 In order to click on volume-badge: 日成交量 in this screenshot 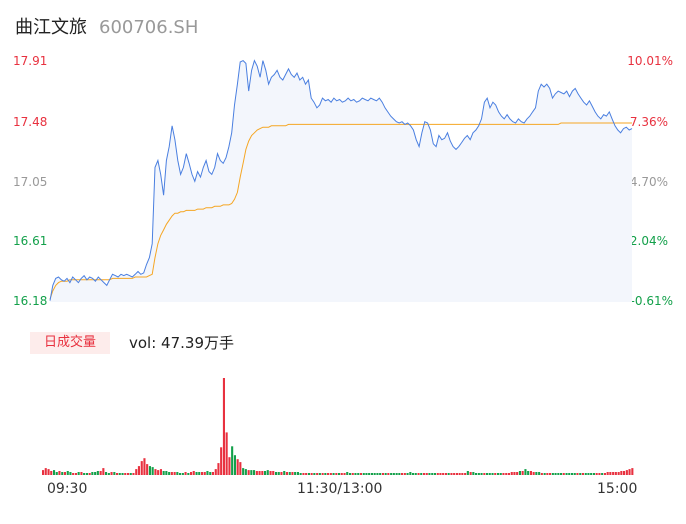, I will do `click(70, 343)`.